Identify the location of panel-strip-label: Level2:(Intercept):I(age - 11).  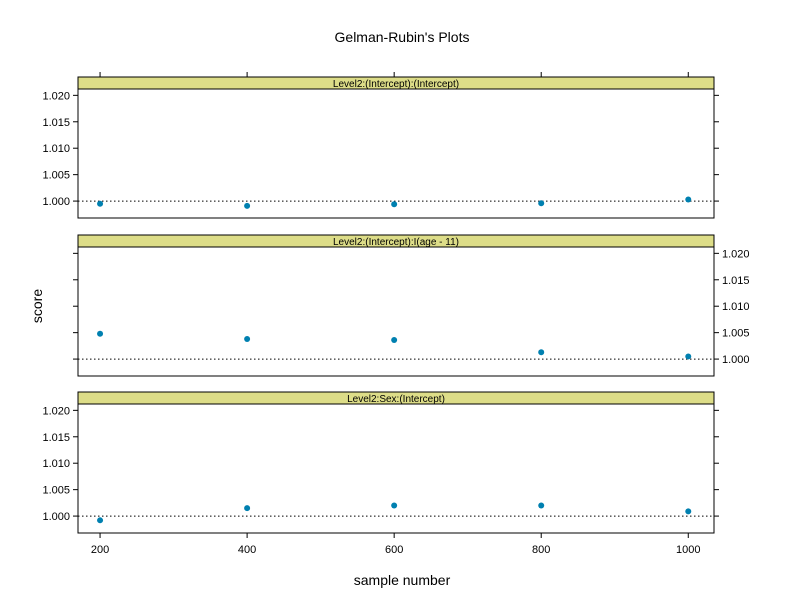
(396, 242).